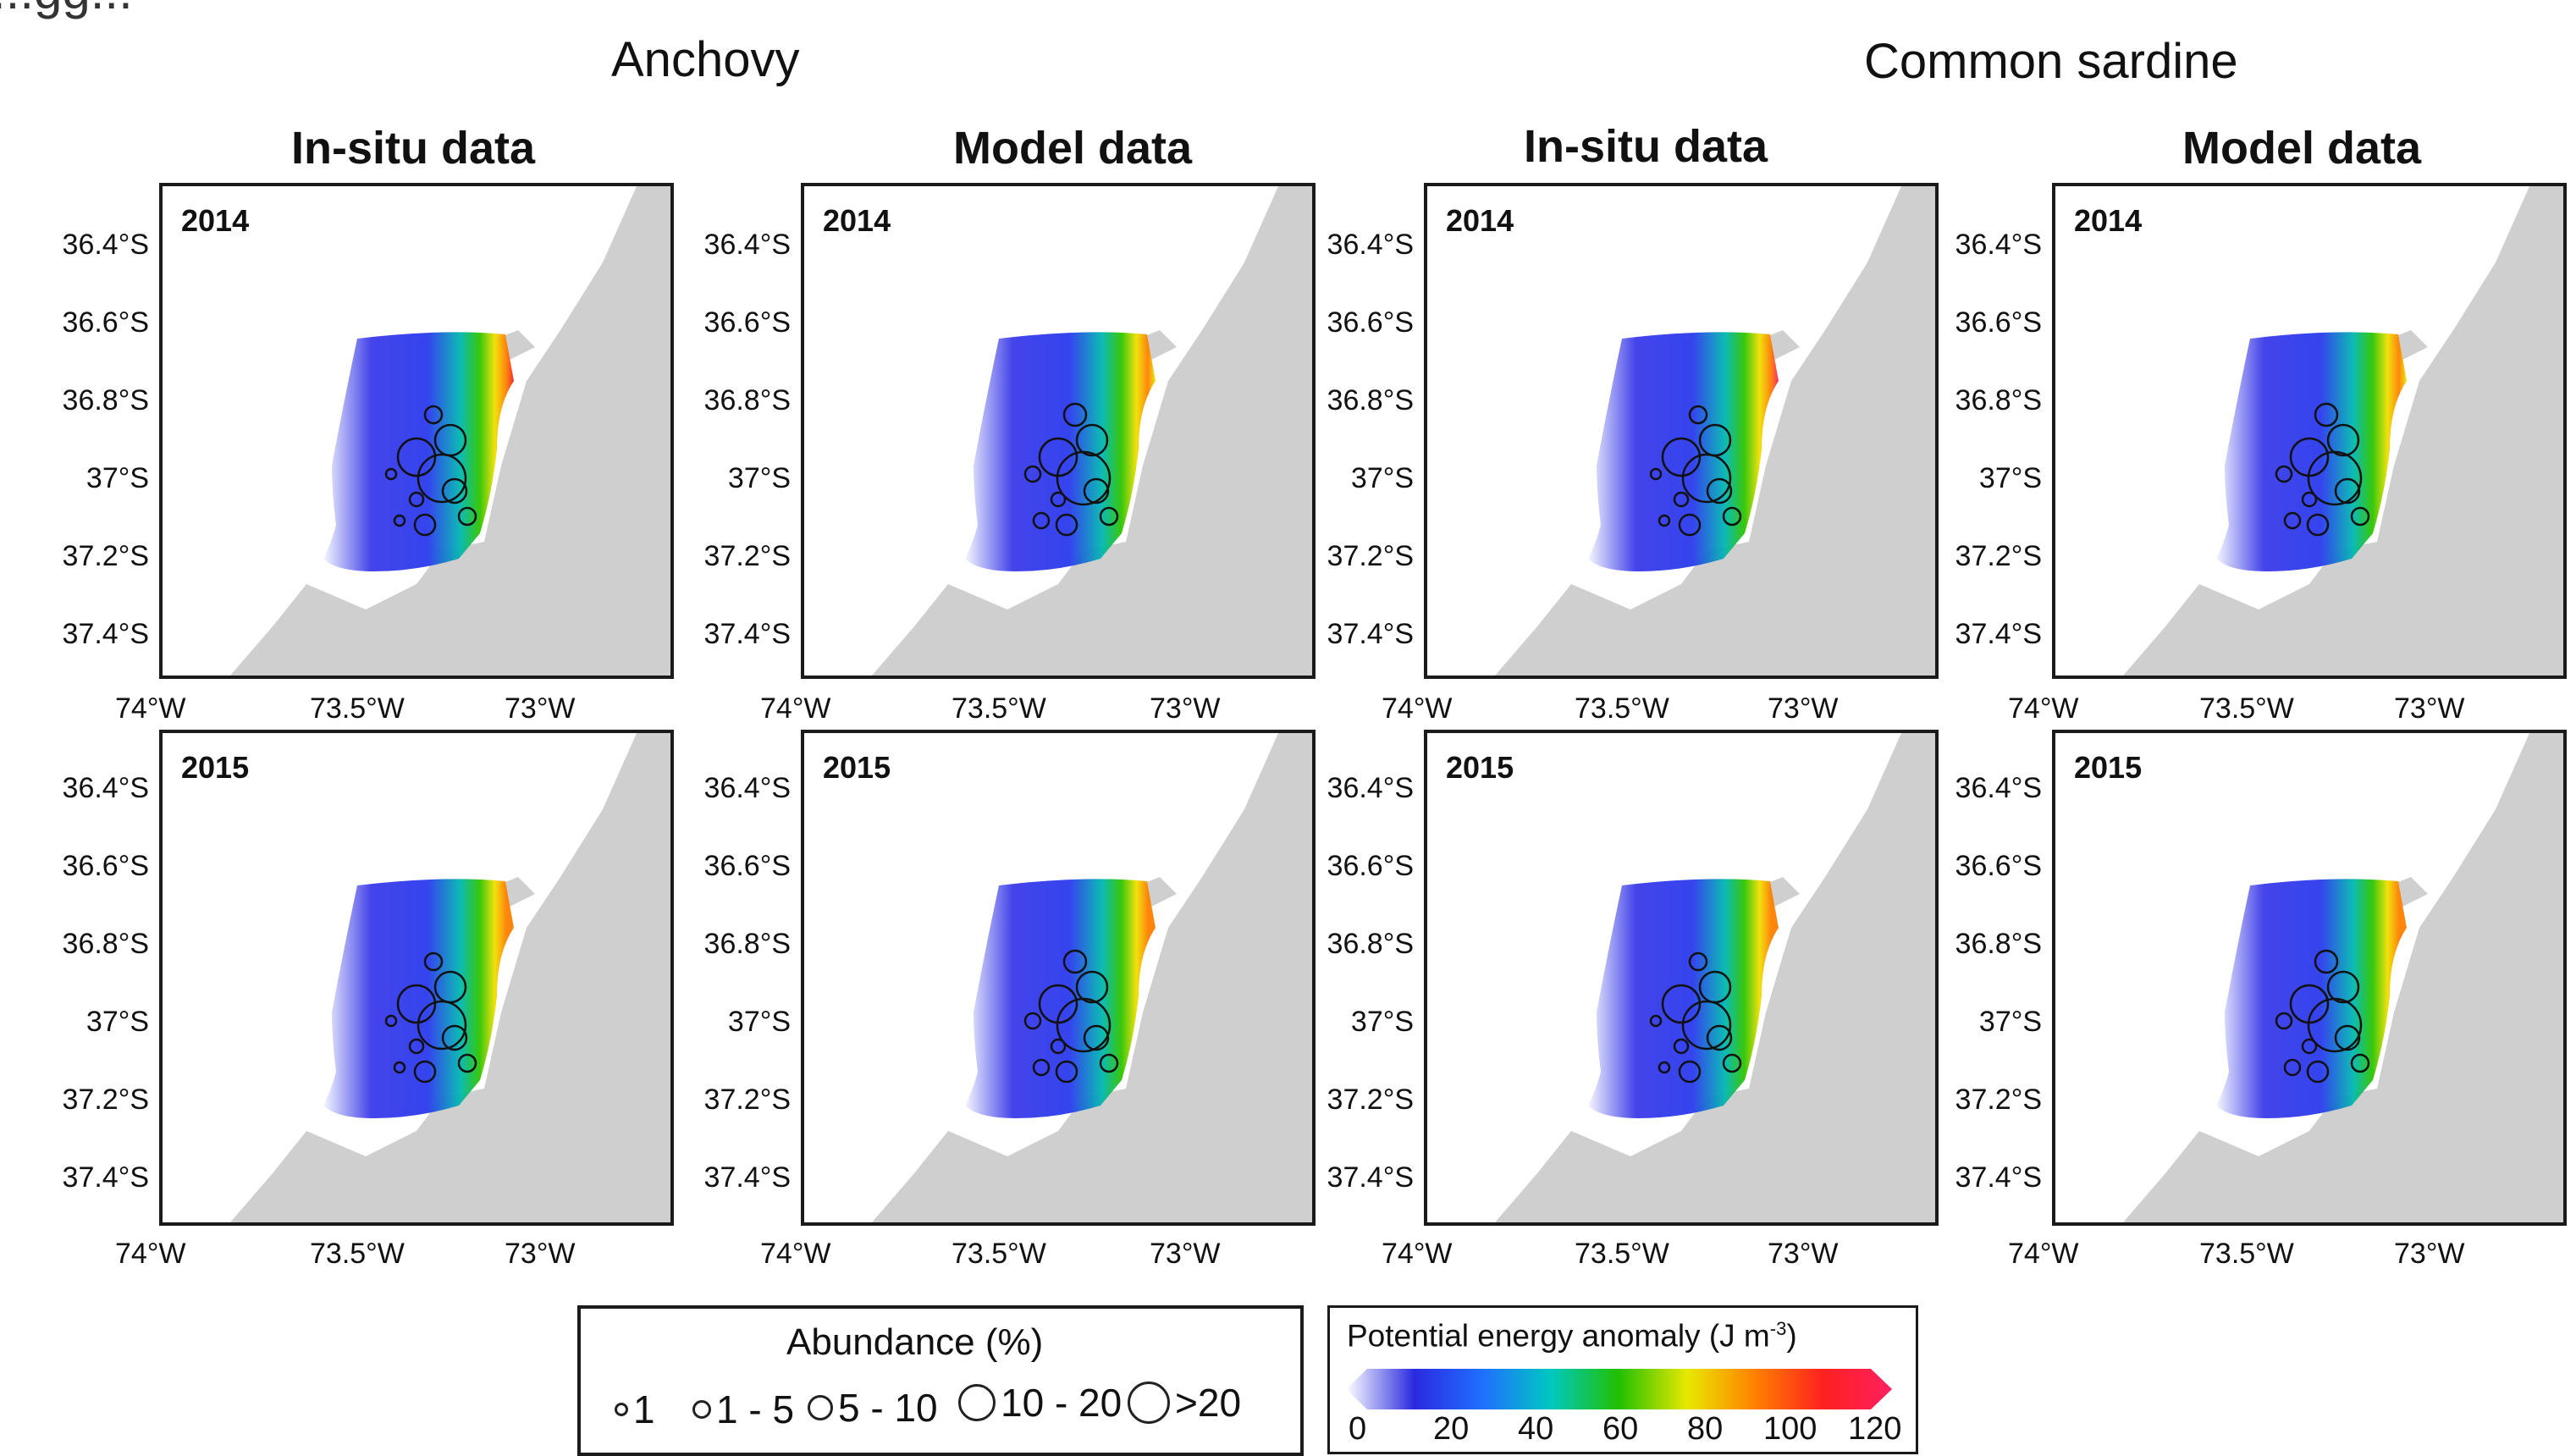 This screenshot has height=1456, width=2576. What do you see at coordinates (1536, 1429) in the screenshot?
I see `colorbar-tick-label: 40` at bounding box center [1536, 1429].